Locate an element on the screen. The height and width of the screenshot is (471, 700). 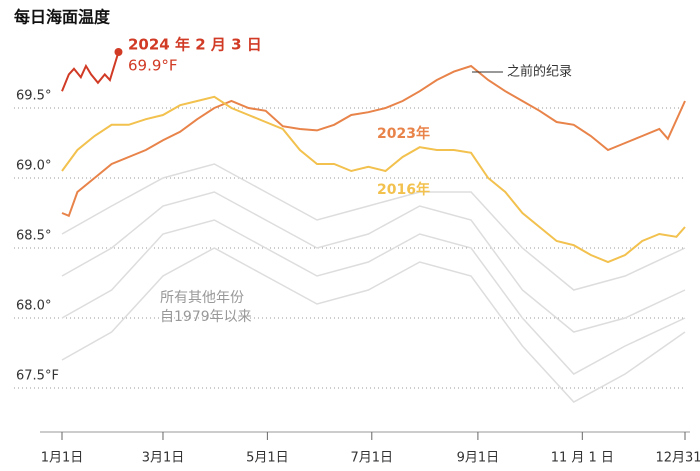
x-tick-label: 3月1日 is located at coordinates (163, 458).